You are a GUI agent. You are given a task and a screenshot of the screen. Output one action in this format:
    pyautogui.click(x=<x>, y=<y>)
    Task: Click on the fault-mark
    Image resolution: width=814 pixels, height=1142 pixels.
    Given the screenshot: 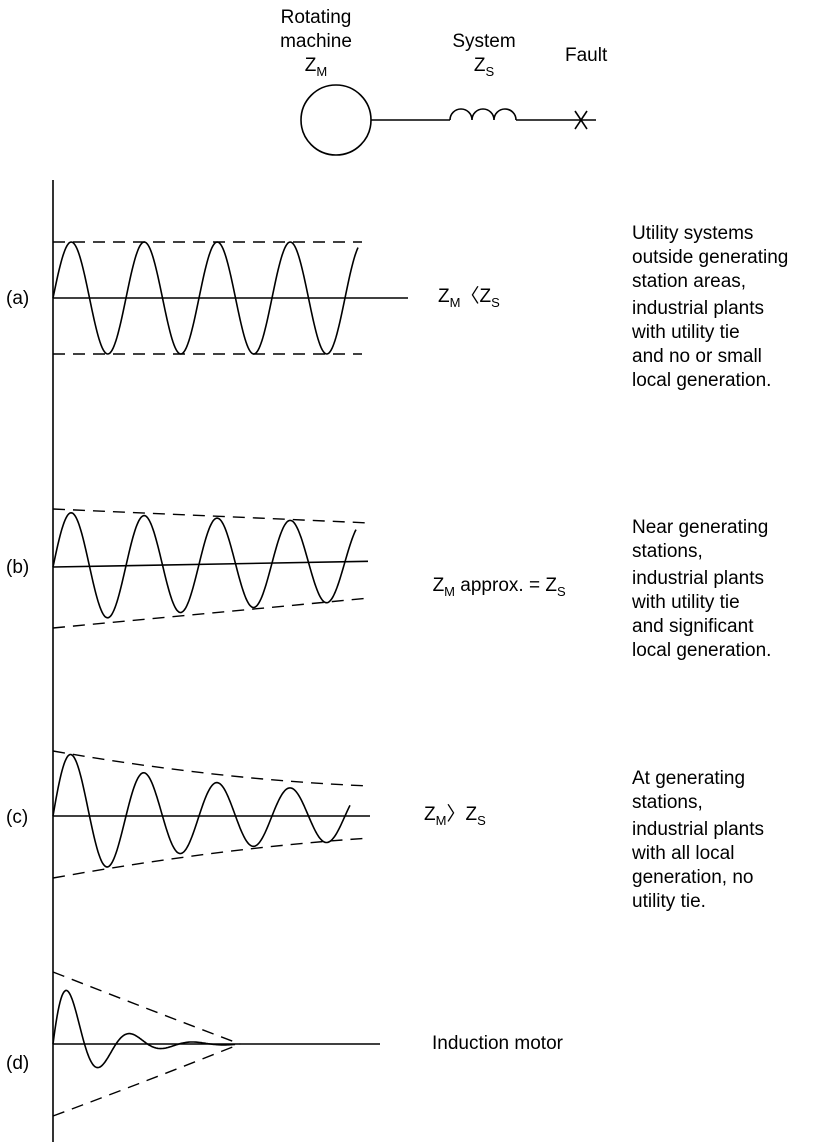 What is the action you would take?
    pyautogui.click(x=581, y=120)
    